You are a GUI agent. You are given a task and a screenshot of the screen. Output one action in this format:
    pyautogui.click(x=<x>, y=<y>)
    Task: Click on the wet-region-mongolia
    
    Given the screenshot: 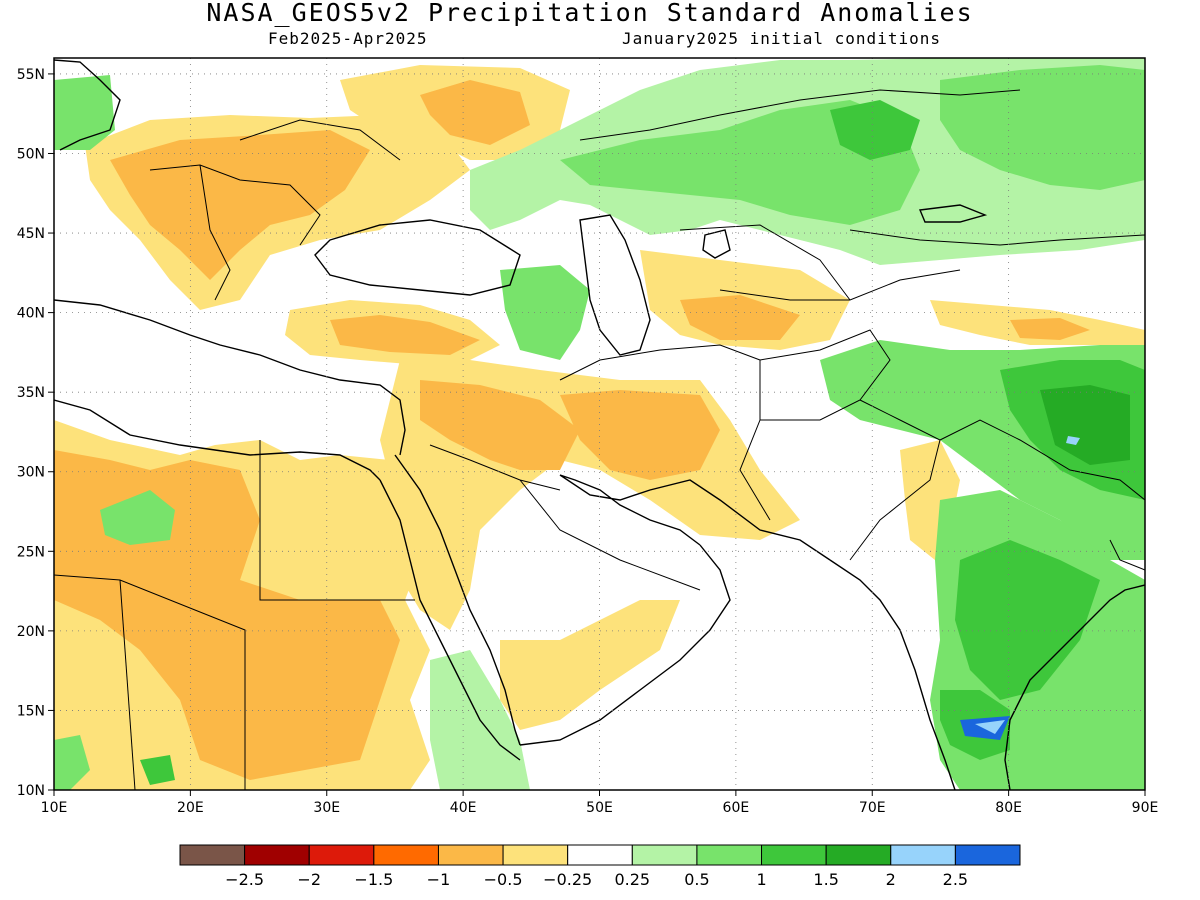 What is the action you would take?
    pyautogui.click(x=1042, y=127)
    